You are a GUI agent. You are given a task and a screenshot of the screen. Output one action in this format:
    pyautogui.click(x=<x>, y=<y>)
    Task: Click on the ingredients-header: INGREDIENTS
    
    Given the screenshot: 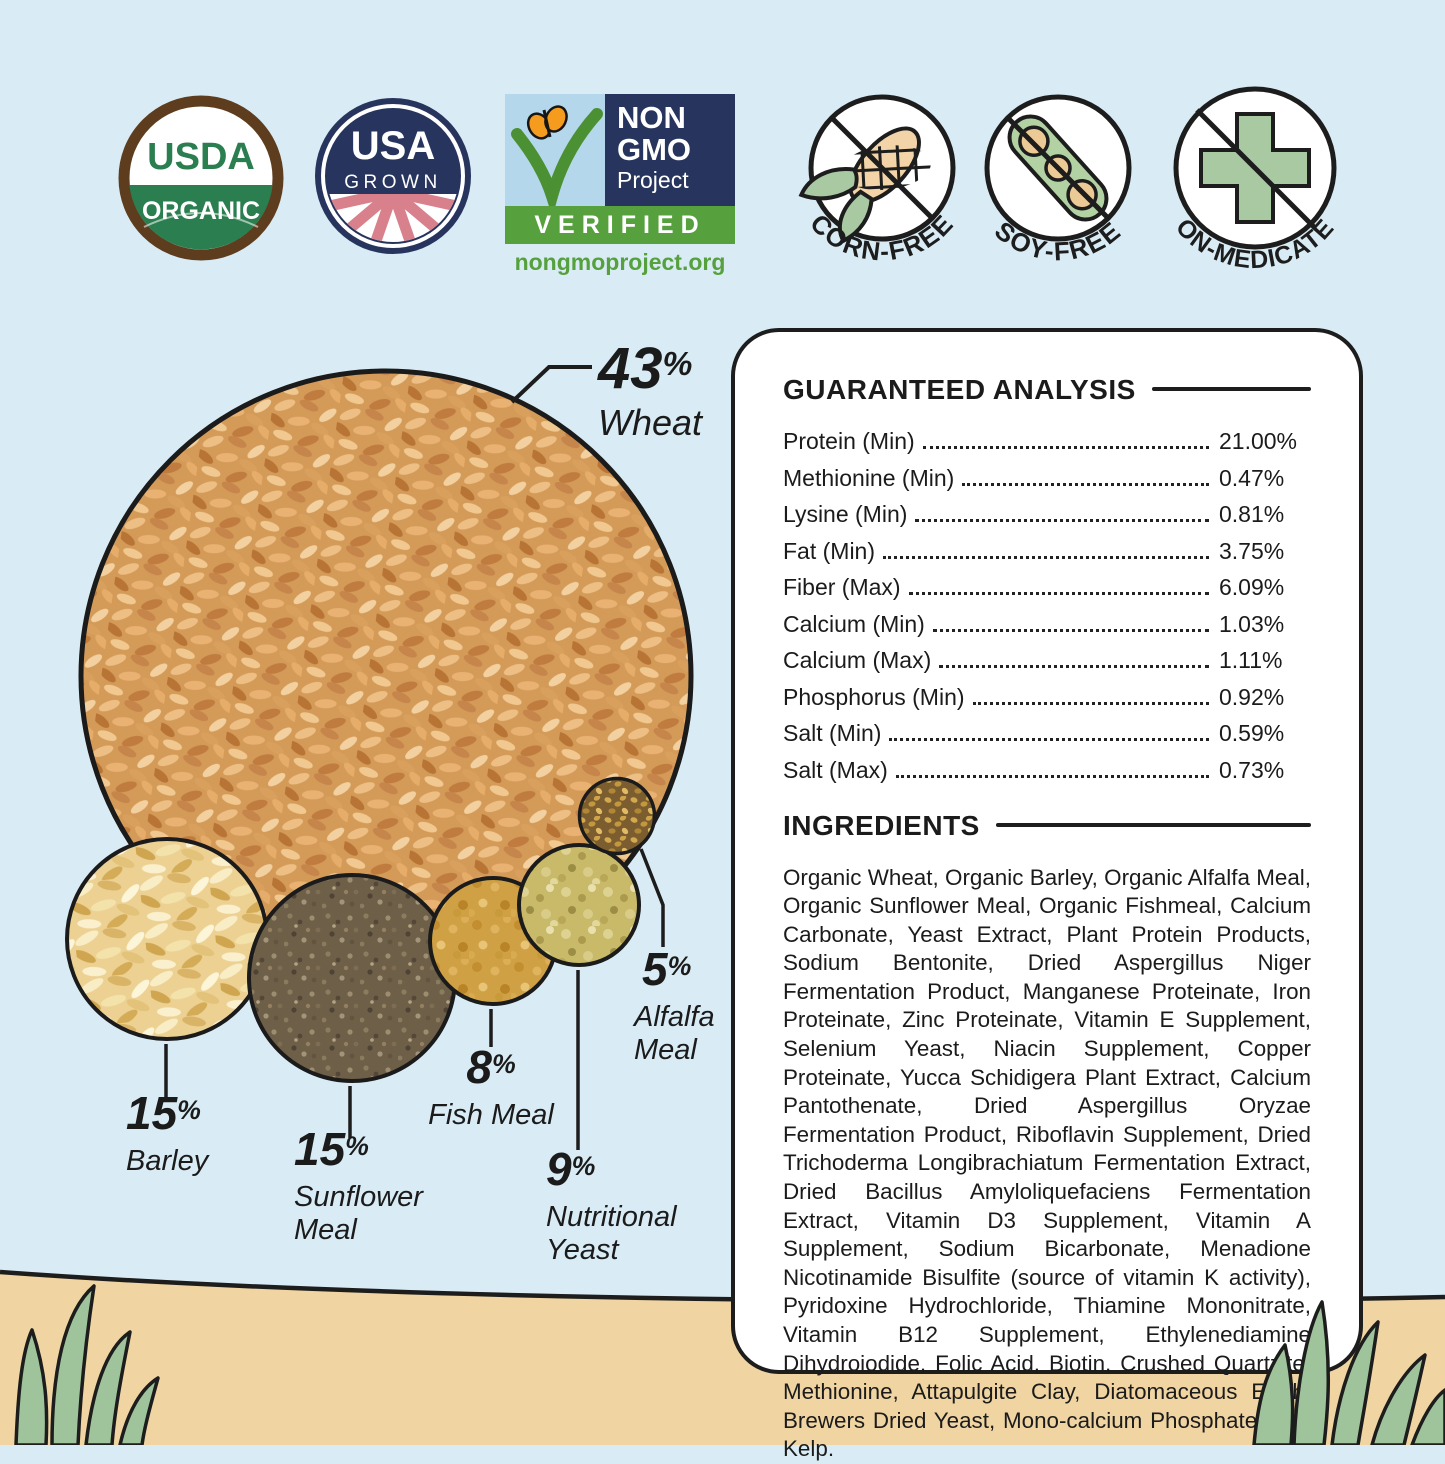 What is the action you would take?
    pyautogui.click(x=1047, y=826)
    